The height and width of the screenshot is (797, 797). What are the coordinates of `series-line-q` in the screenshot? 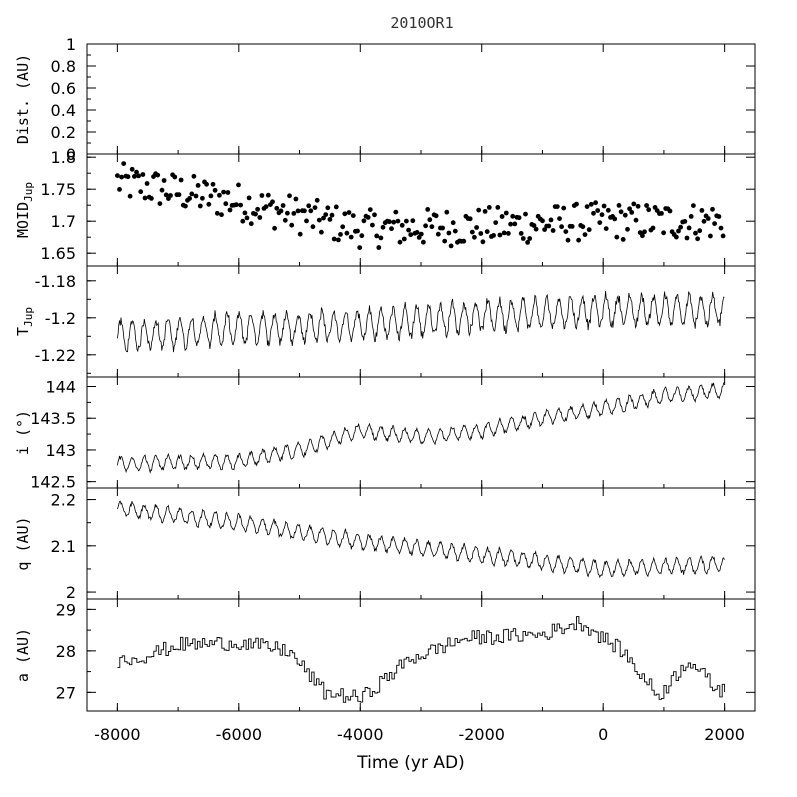 It's located at (421, 539).